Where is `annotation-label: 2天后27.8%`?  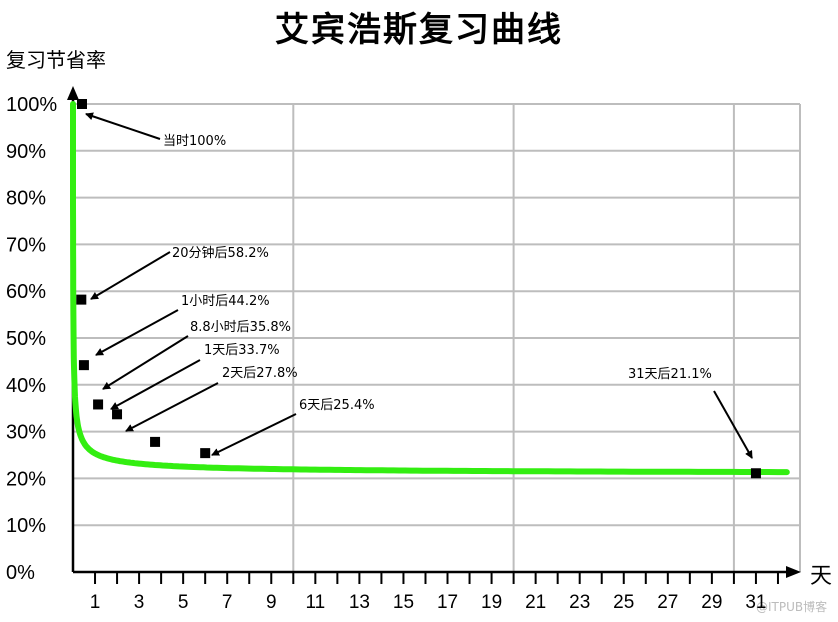
annotation-label: 2天后27.8% is located at coordinates (260, 373).